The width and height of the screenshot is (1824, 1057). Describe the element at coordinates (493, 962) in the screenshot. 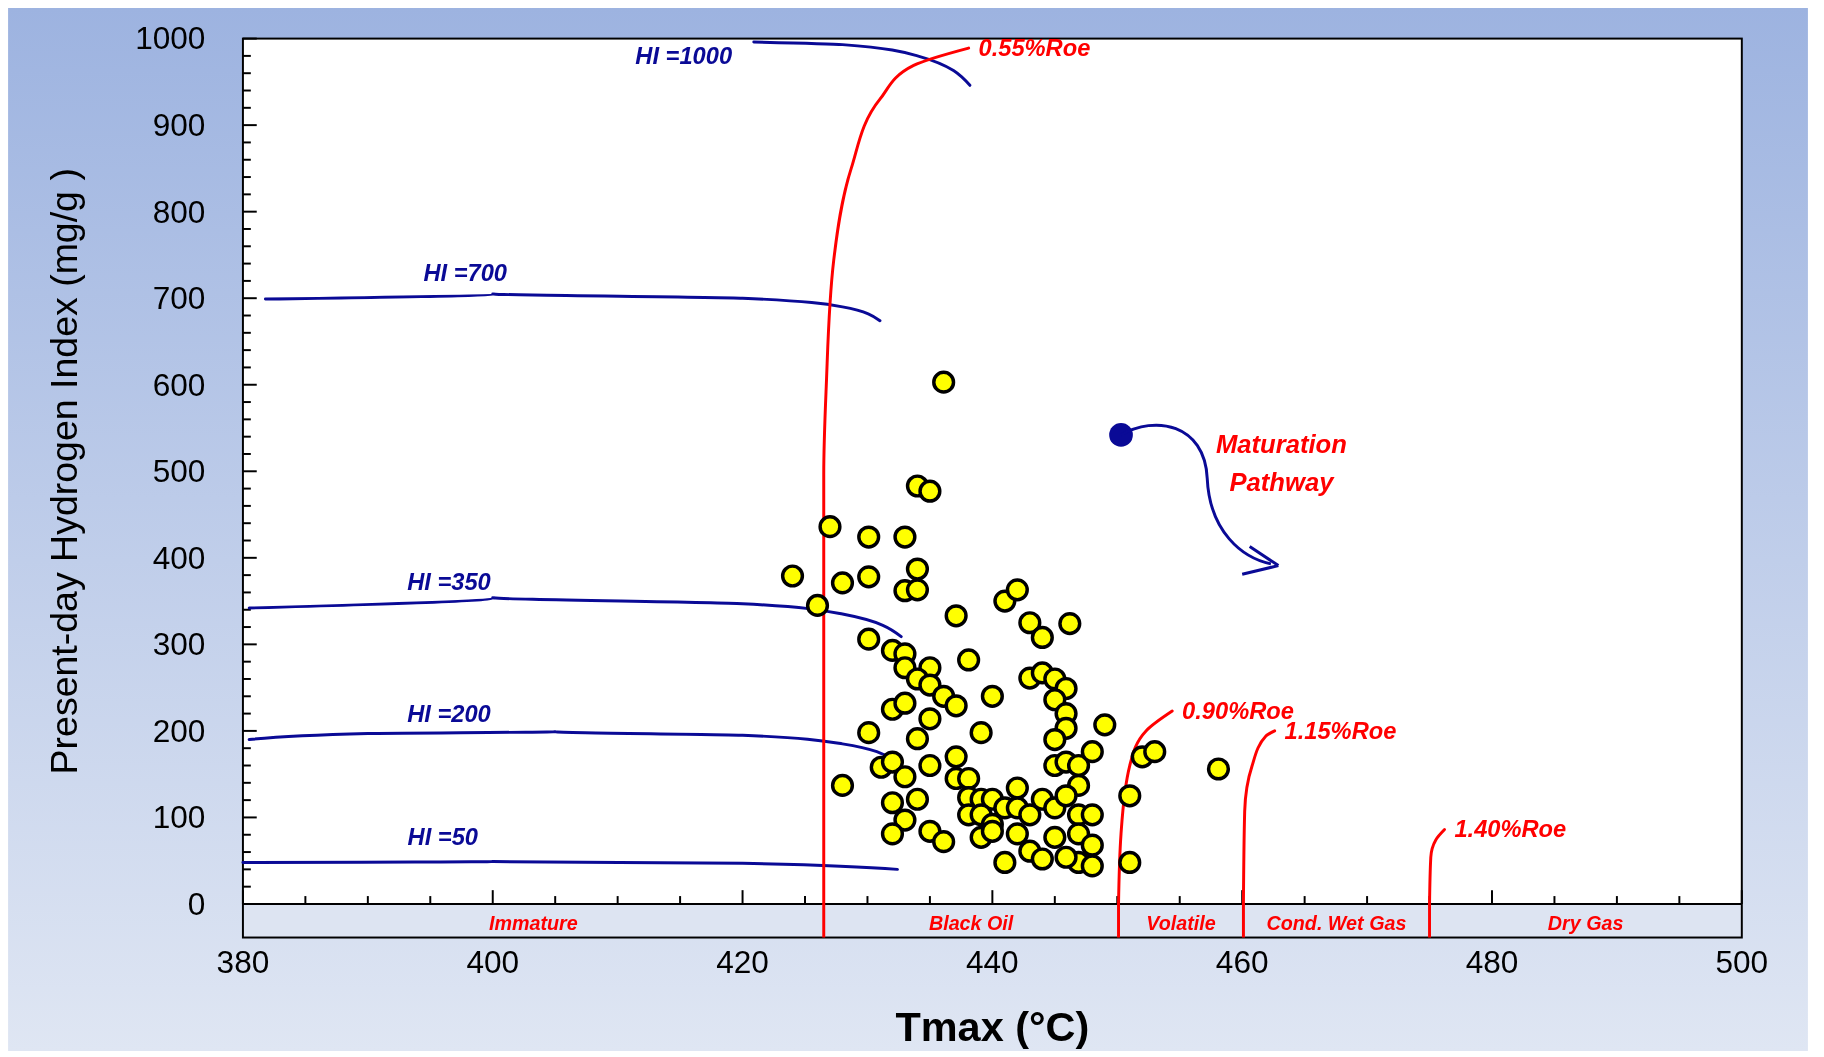

I see `x-tick-label: 400` at that location.